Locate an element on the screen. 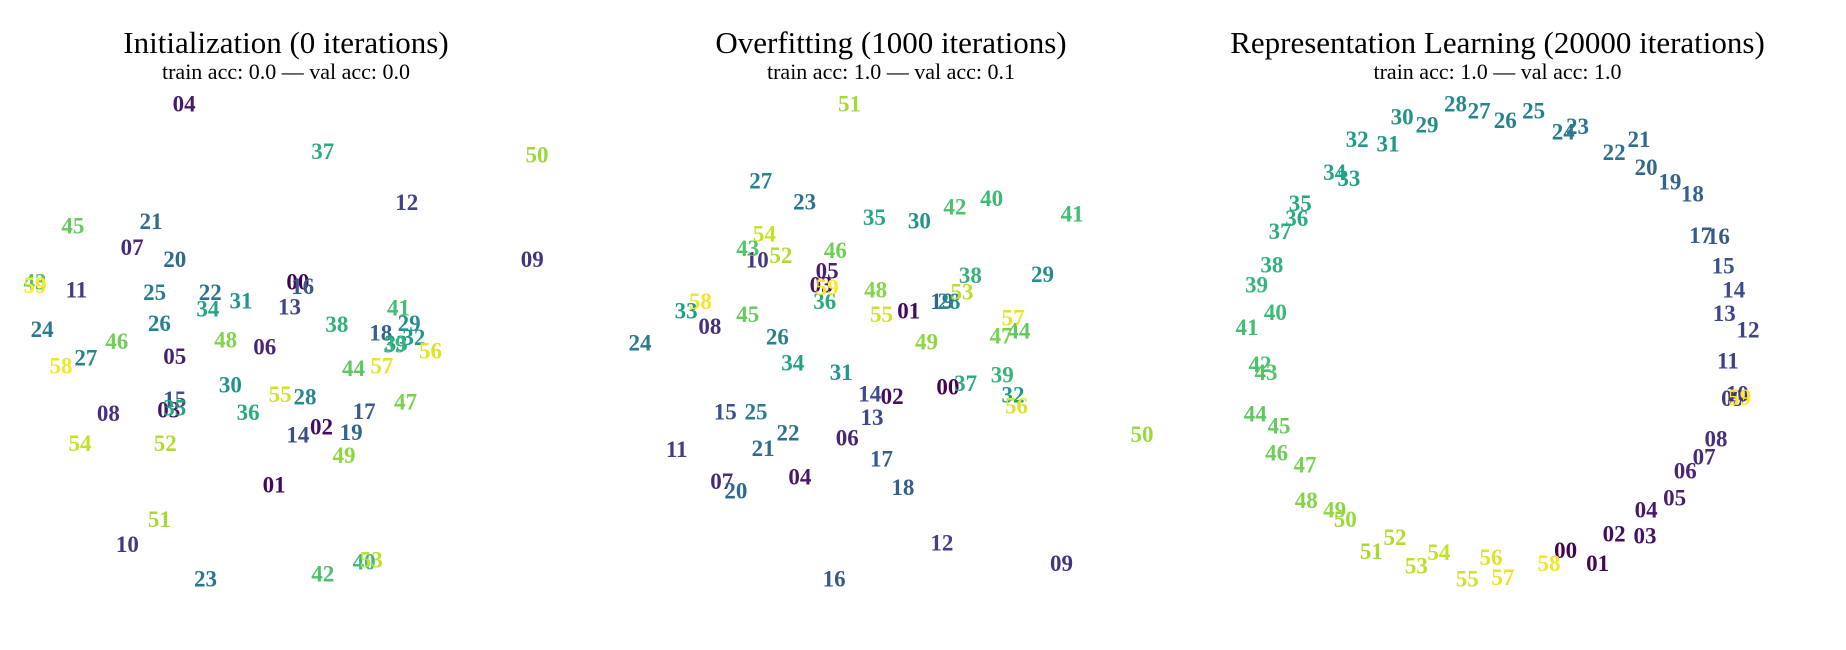  point-label: 23 is located at coordinates (205, 578).